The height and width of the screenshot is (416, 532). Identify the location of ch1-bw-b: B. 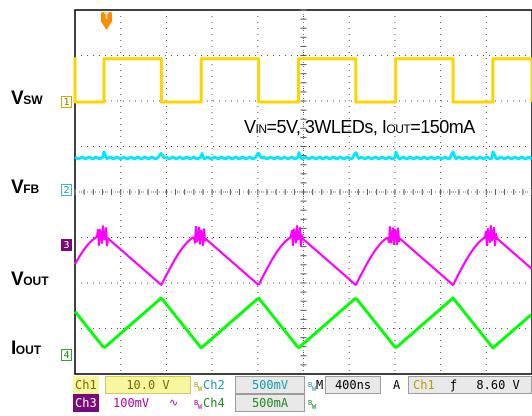
(196, 385).